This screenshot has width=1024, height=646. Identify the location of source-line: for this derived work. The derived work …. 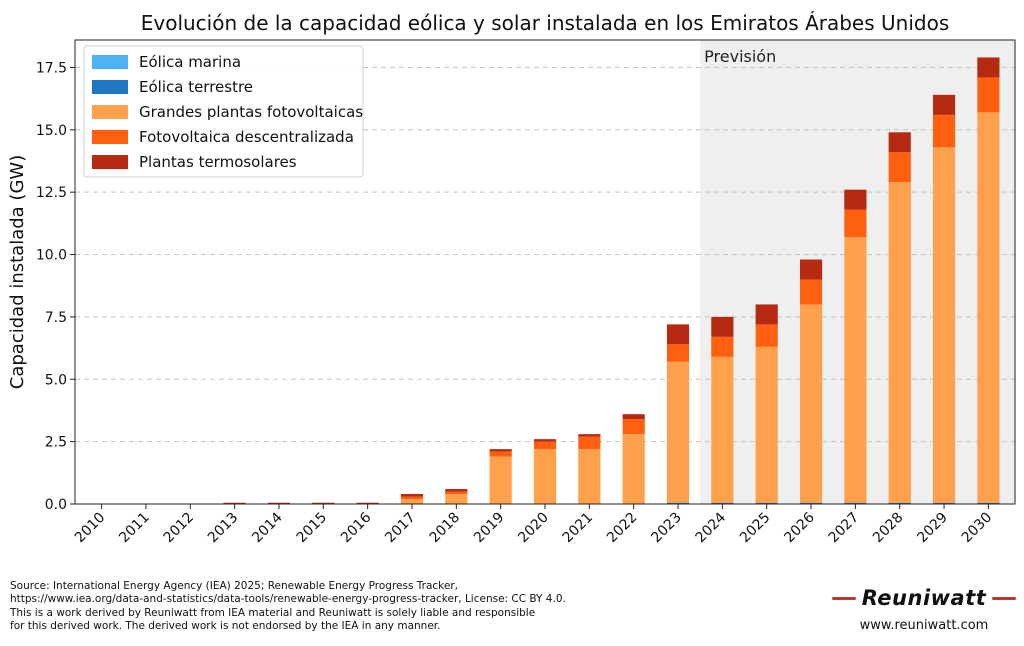
(225, 626).